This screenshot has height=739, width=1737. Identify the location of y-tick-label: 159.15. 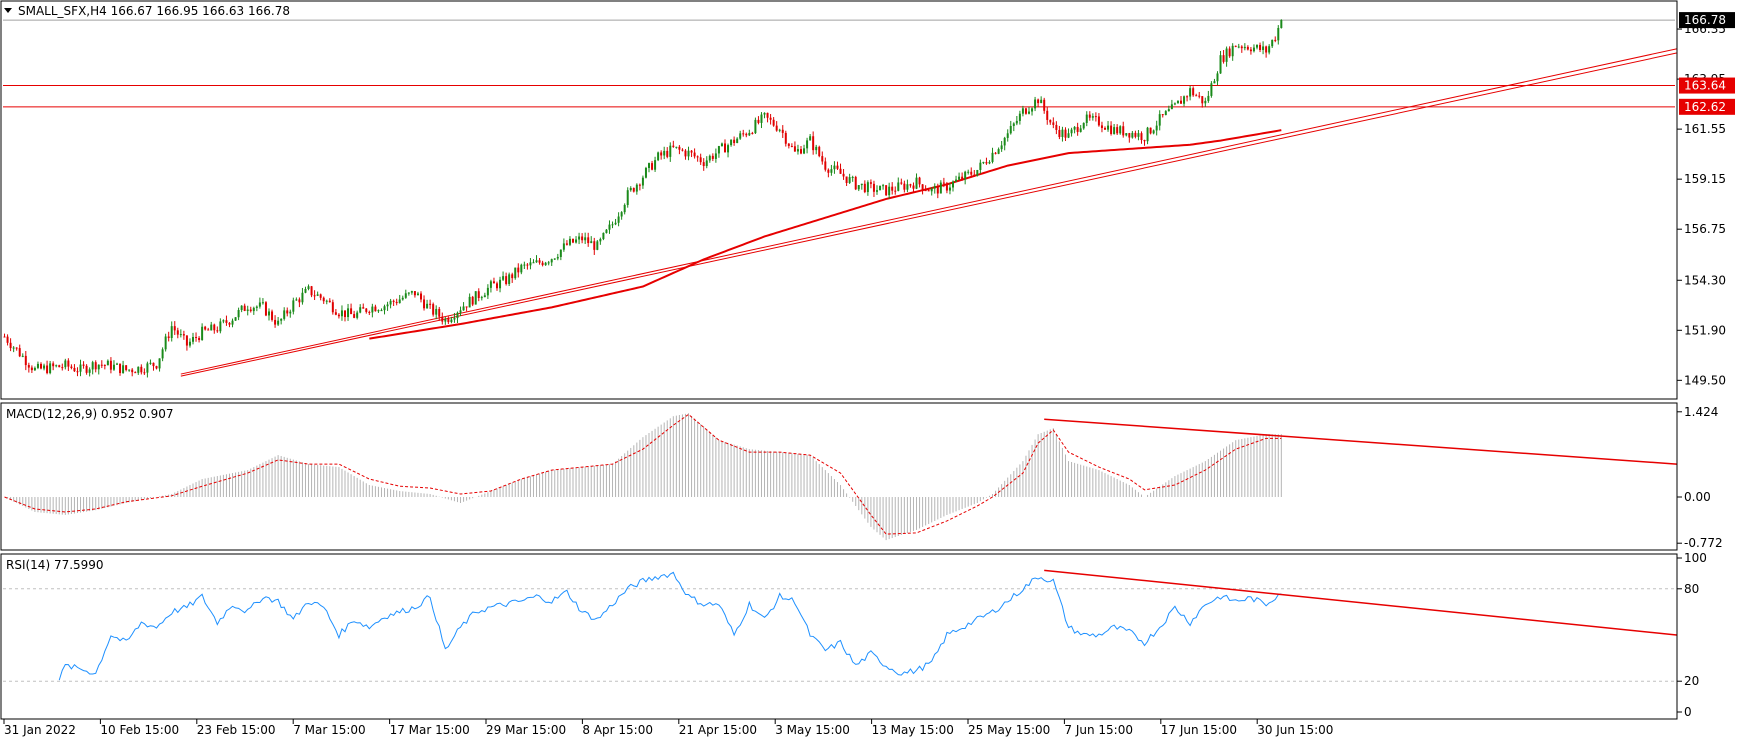
(1705, 179).